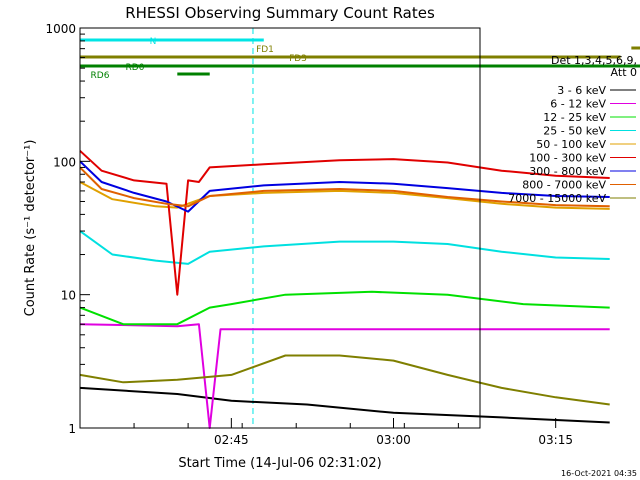 This screenshot has height=480, width=640. What do you see at coordinates (555, 440) in the screenshot?
I see `x-tick-label: 03:15` at bounding box center [555, 440].